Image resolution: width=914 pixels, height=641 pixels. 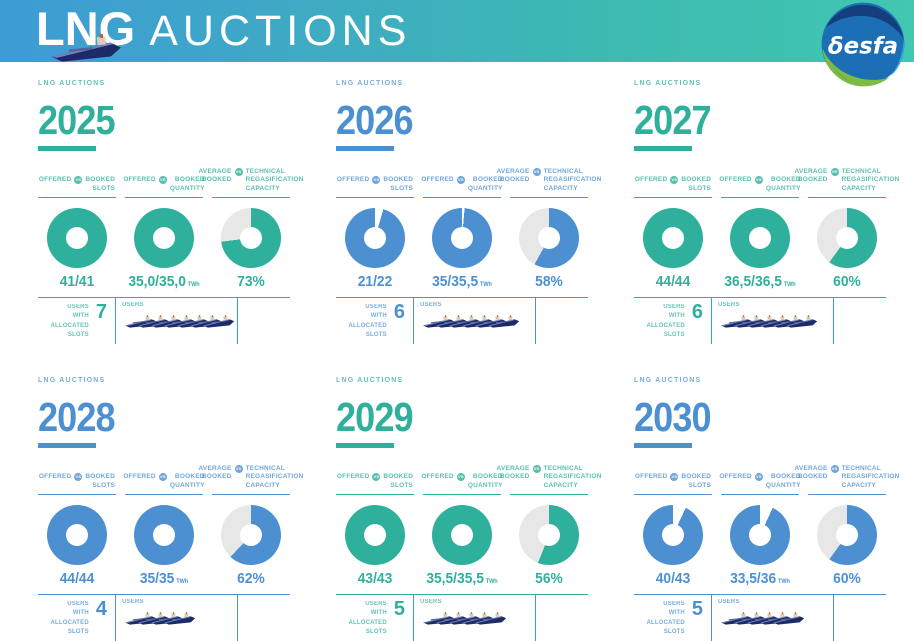 I want to click on title-lng: LNG, so click(x=86, y=28).